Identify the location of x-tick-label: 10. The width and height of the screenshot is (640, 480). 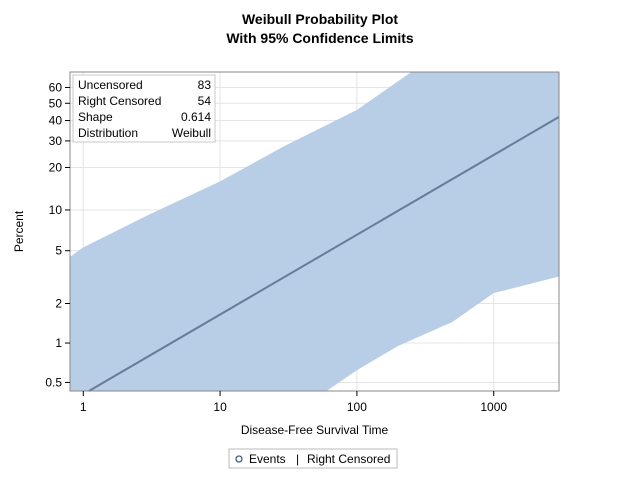
(220, 407).